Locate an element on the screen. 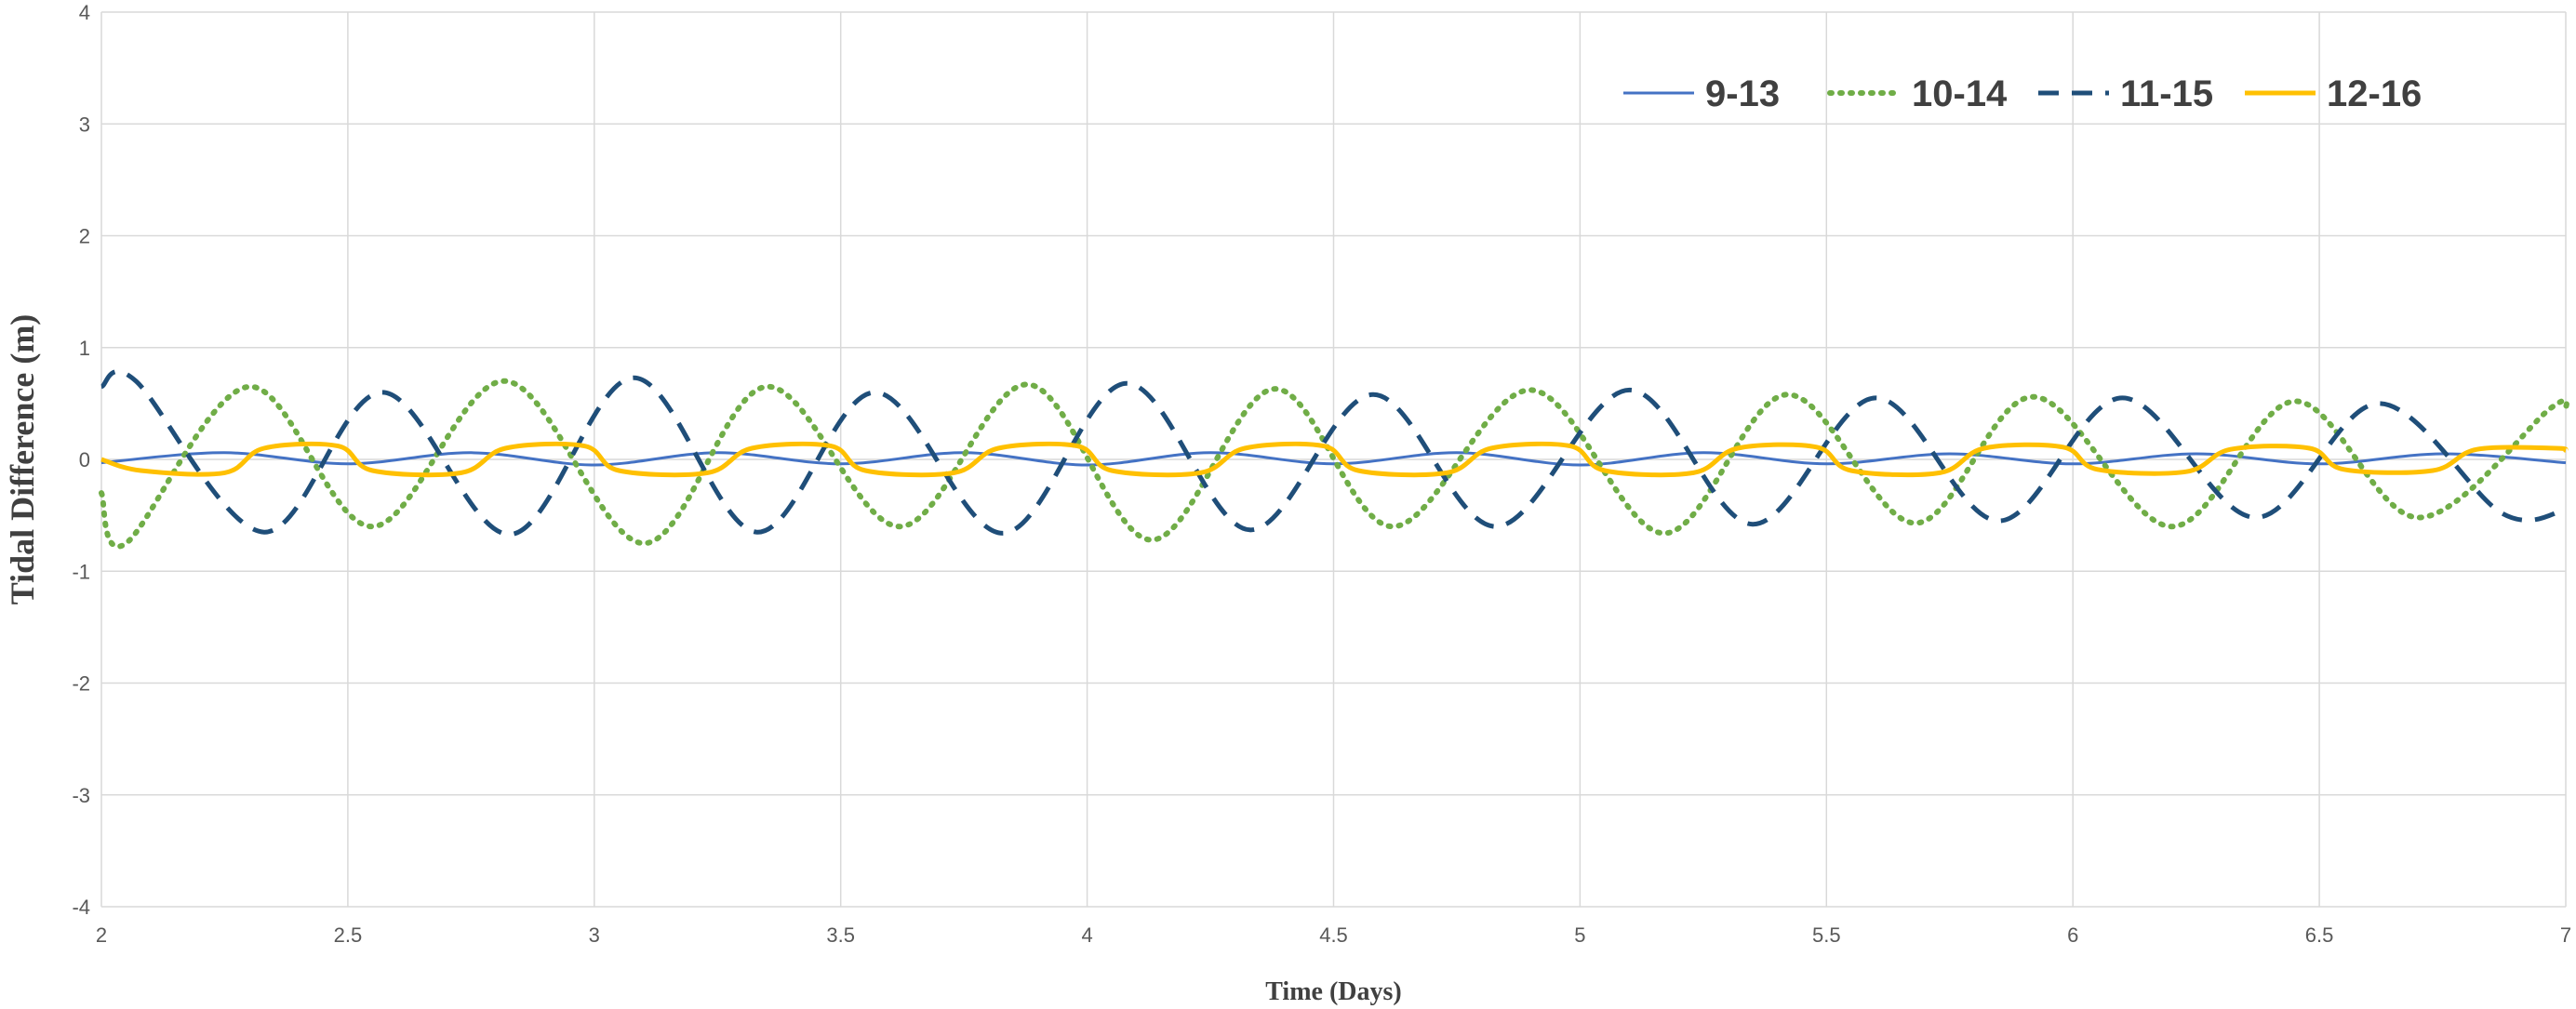 This screenshot has height=1009, width=2576. y-tick-label: 2 is located at coordinates (84, 236).